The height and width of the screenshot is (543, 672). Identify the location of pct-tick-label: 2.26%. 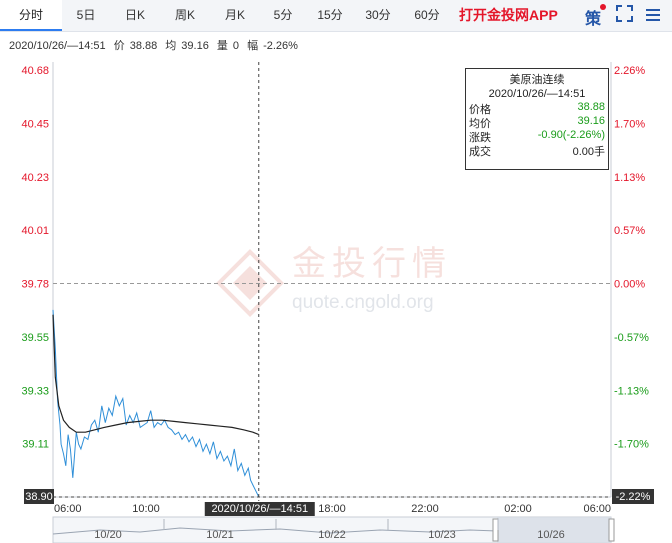
(629, 71).